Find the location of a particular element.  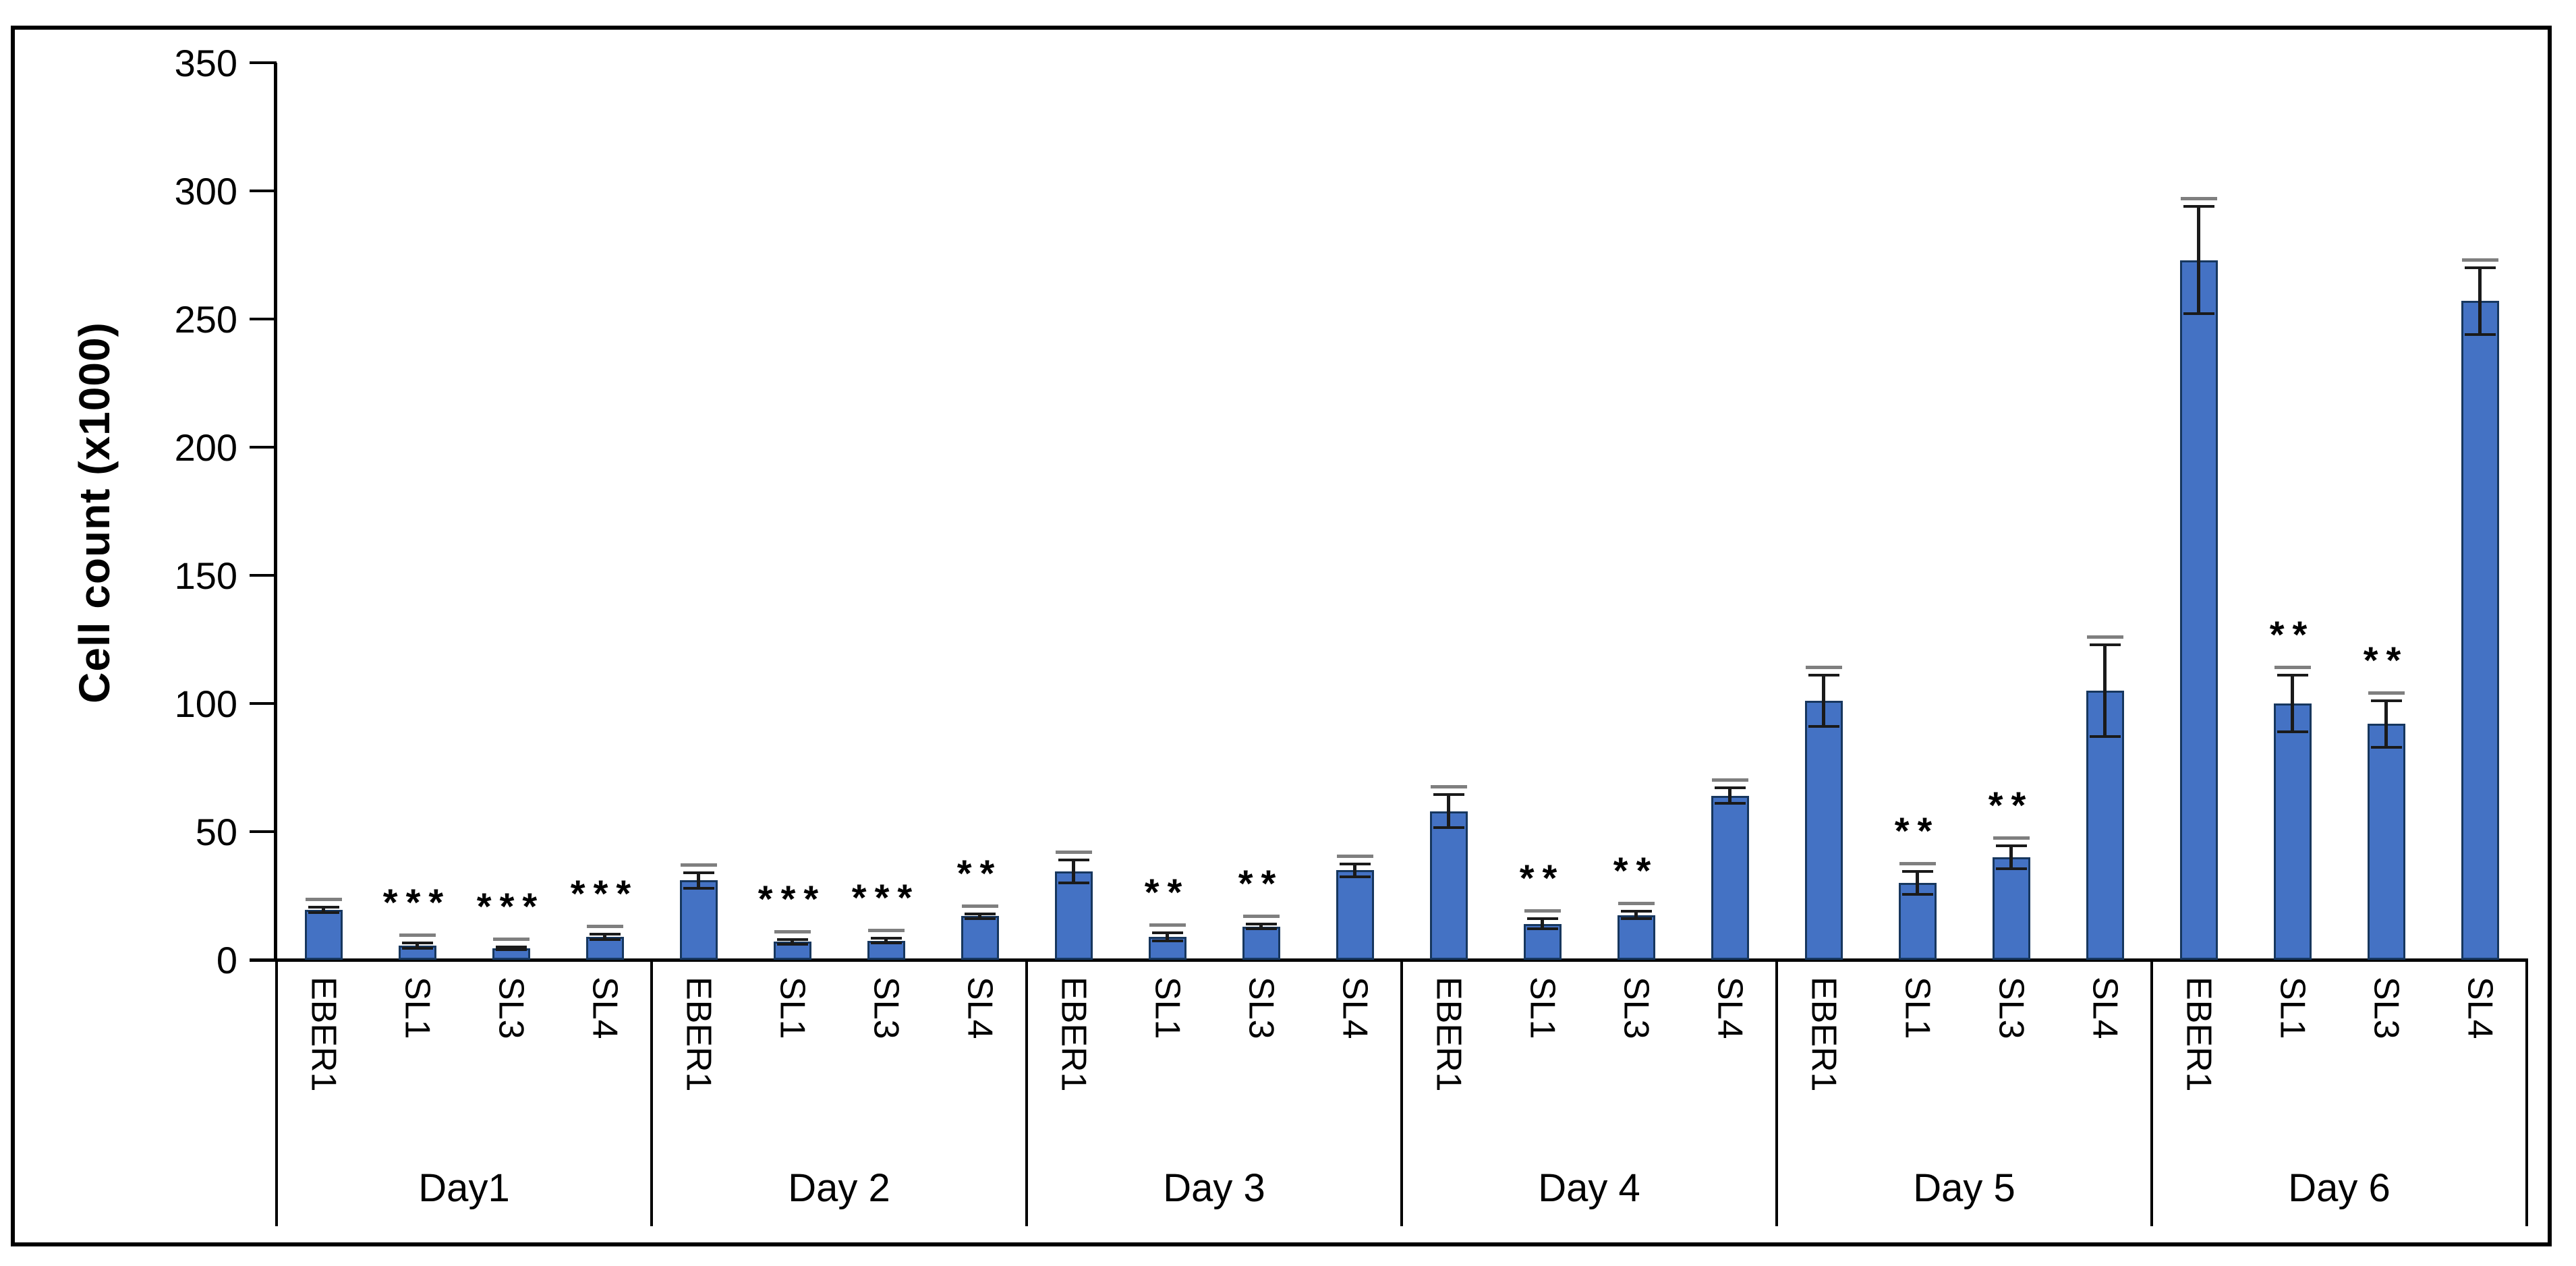

category-label: SL3 is located at coordinates (2011, 1008).